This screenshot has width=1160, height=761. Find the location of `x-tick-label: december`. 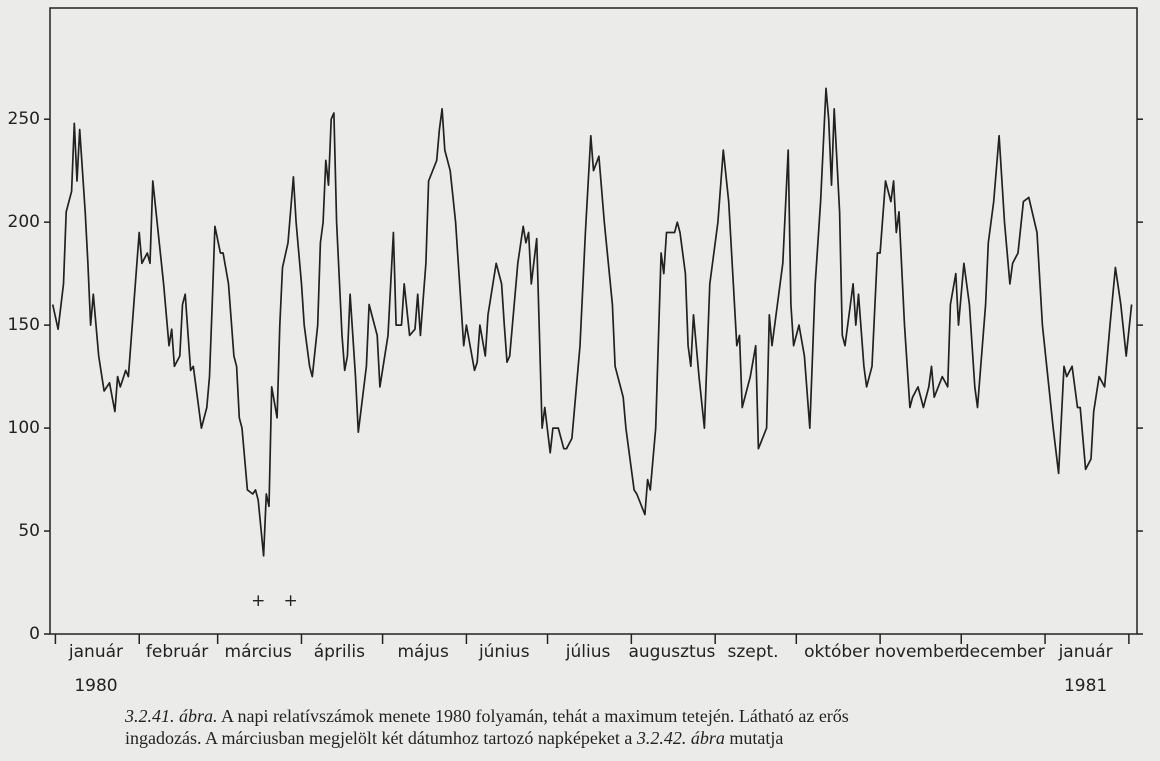

x-tick-label: december is located at coordinates (1002, 652).